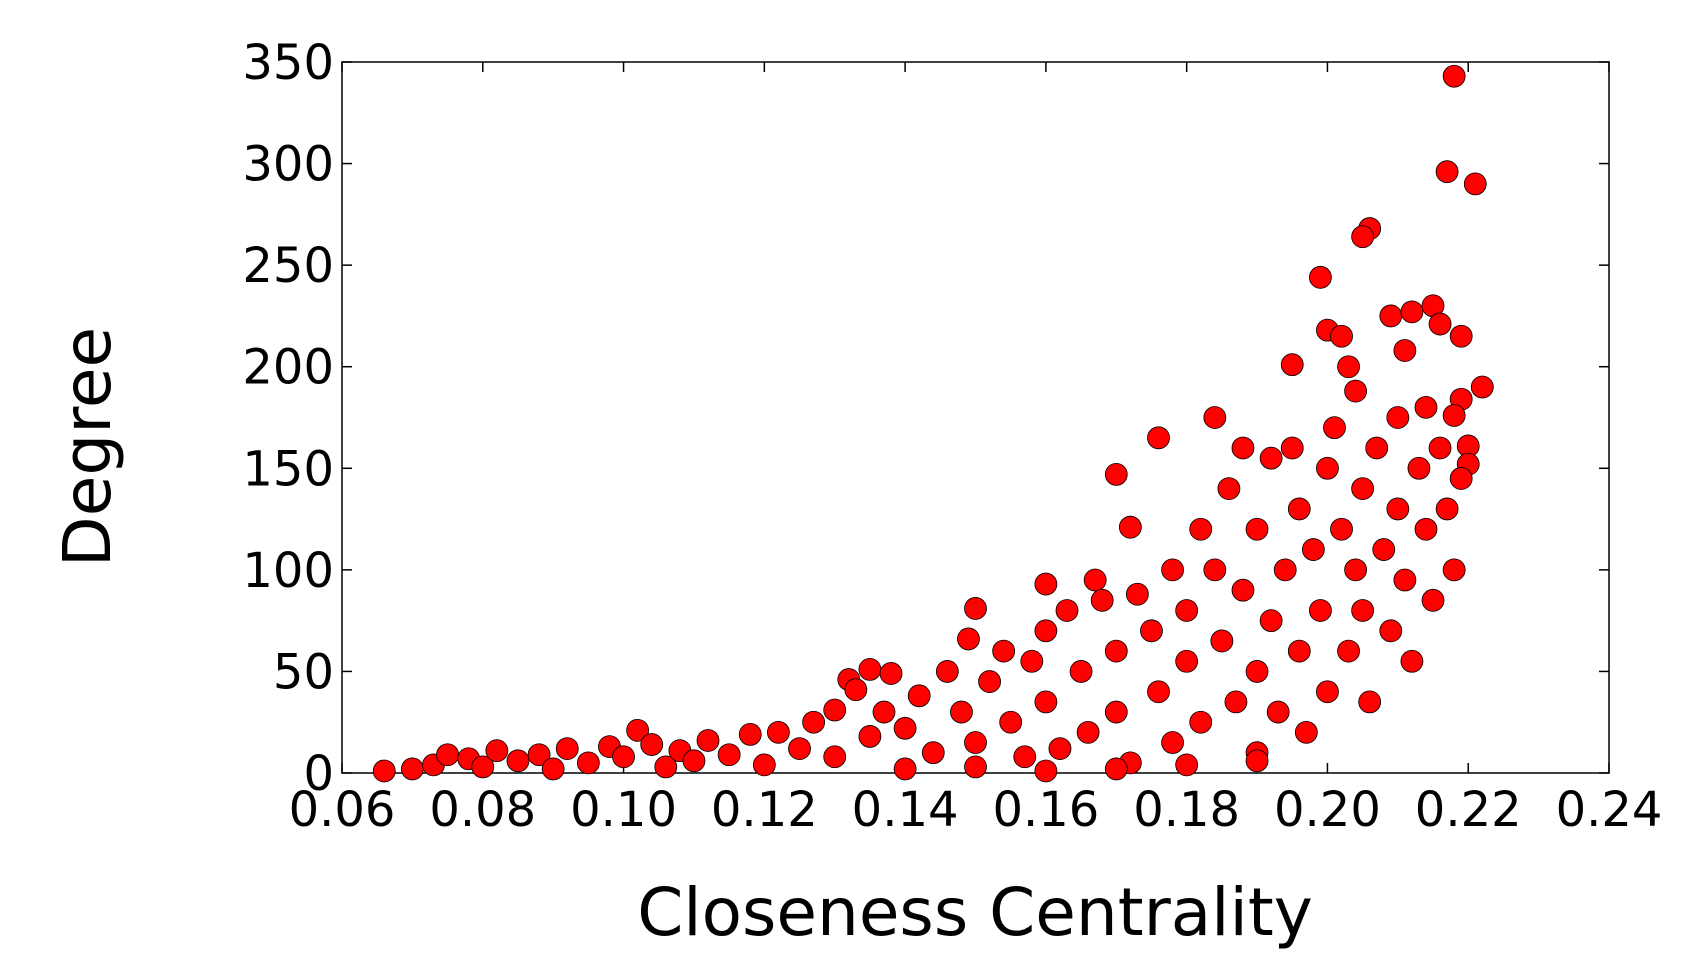 The width and height of the screenshot is (1692, 964). What do you see at coordinates (288, 571) in the screenshot?
I see `y-tick-label: 100` at bounding box center [288, 571].